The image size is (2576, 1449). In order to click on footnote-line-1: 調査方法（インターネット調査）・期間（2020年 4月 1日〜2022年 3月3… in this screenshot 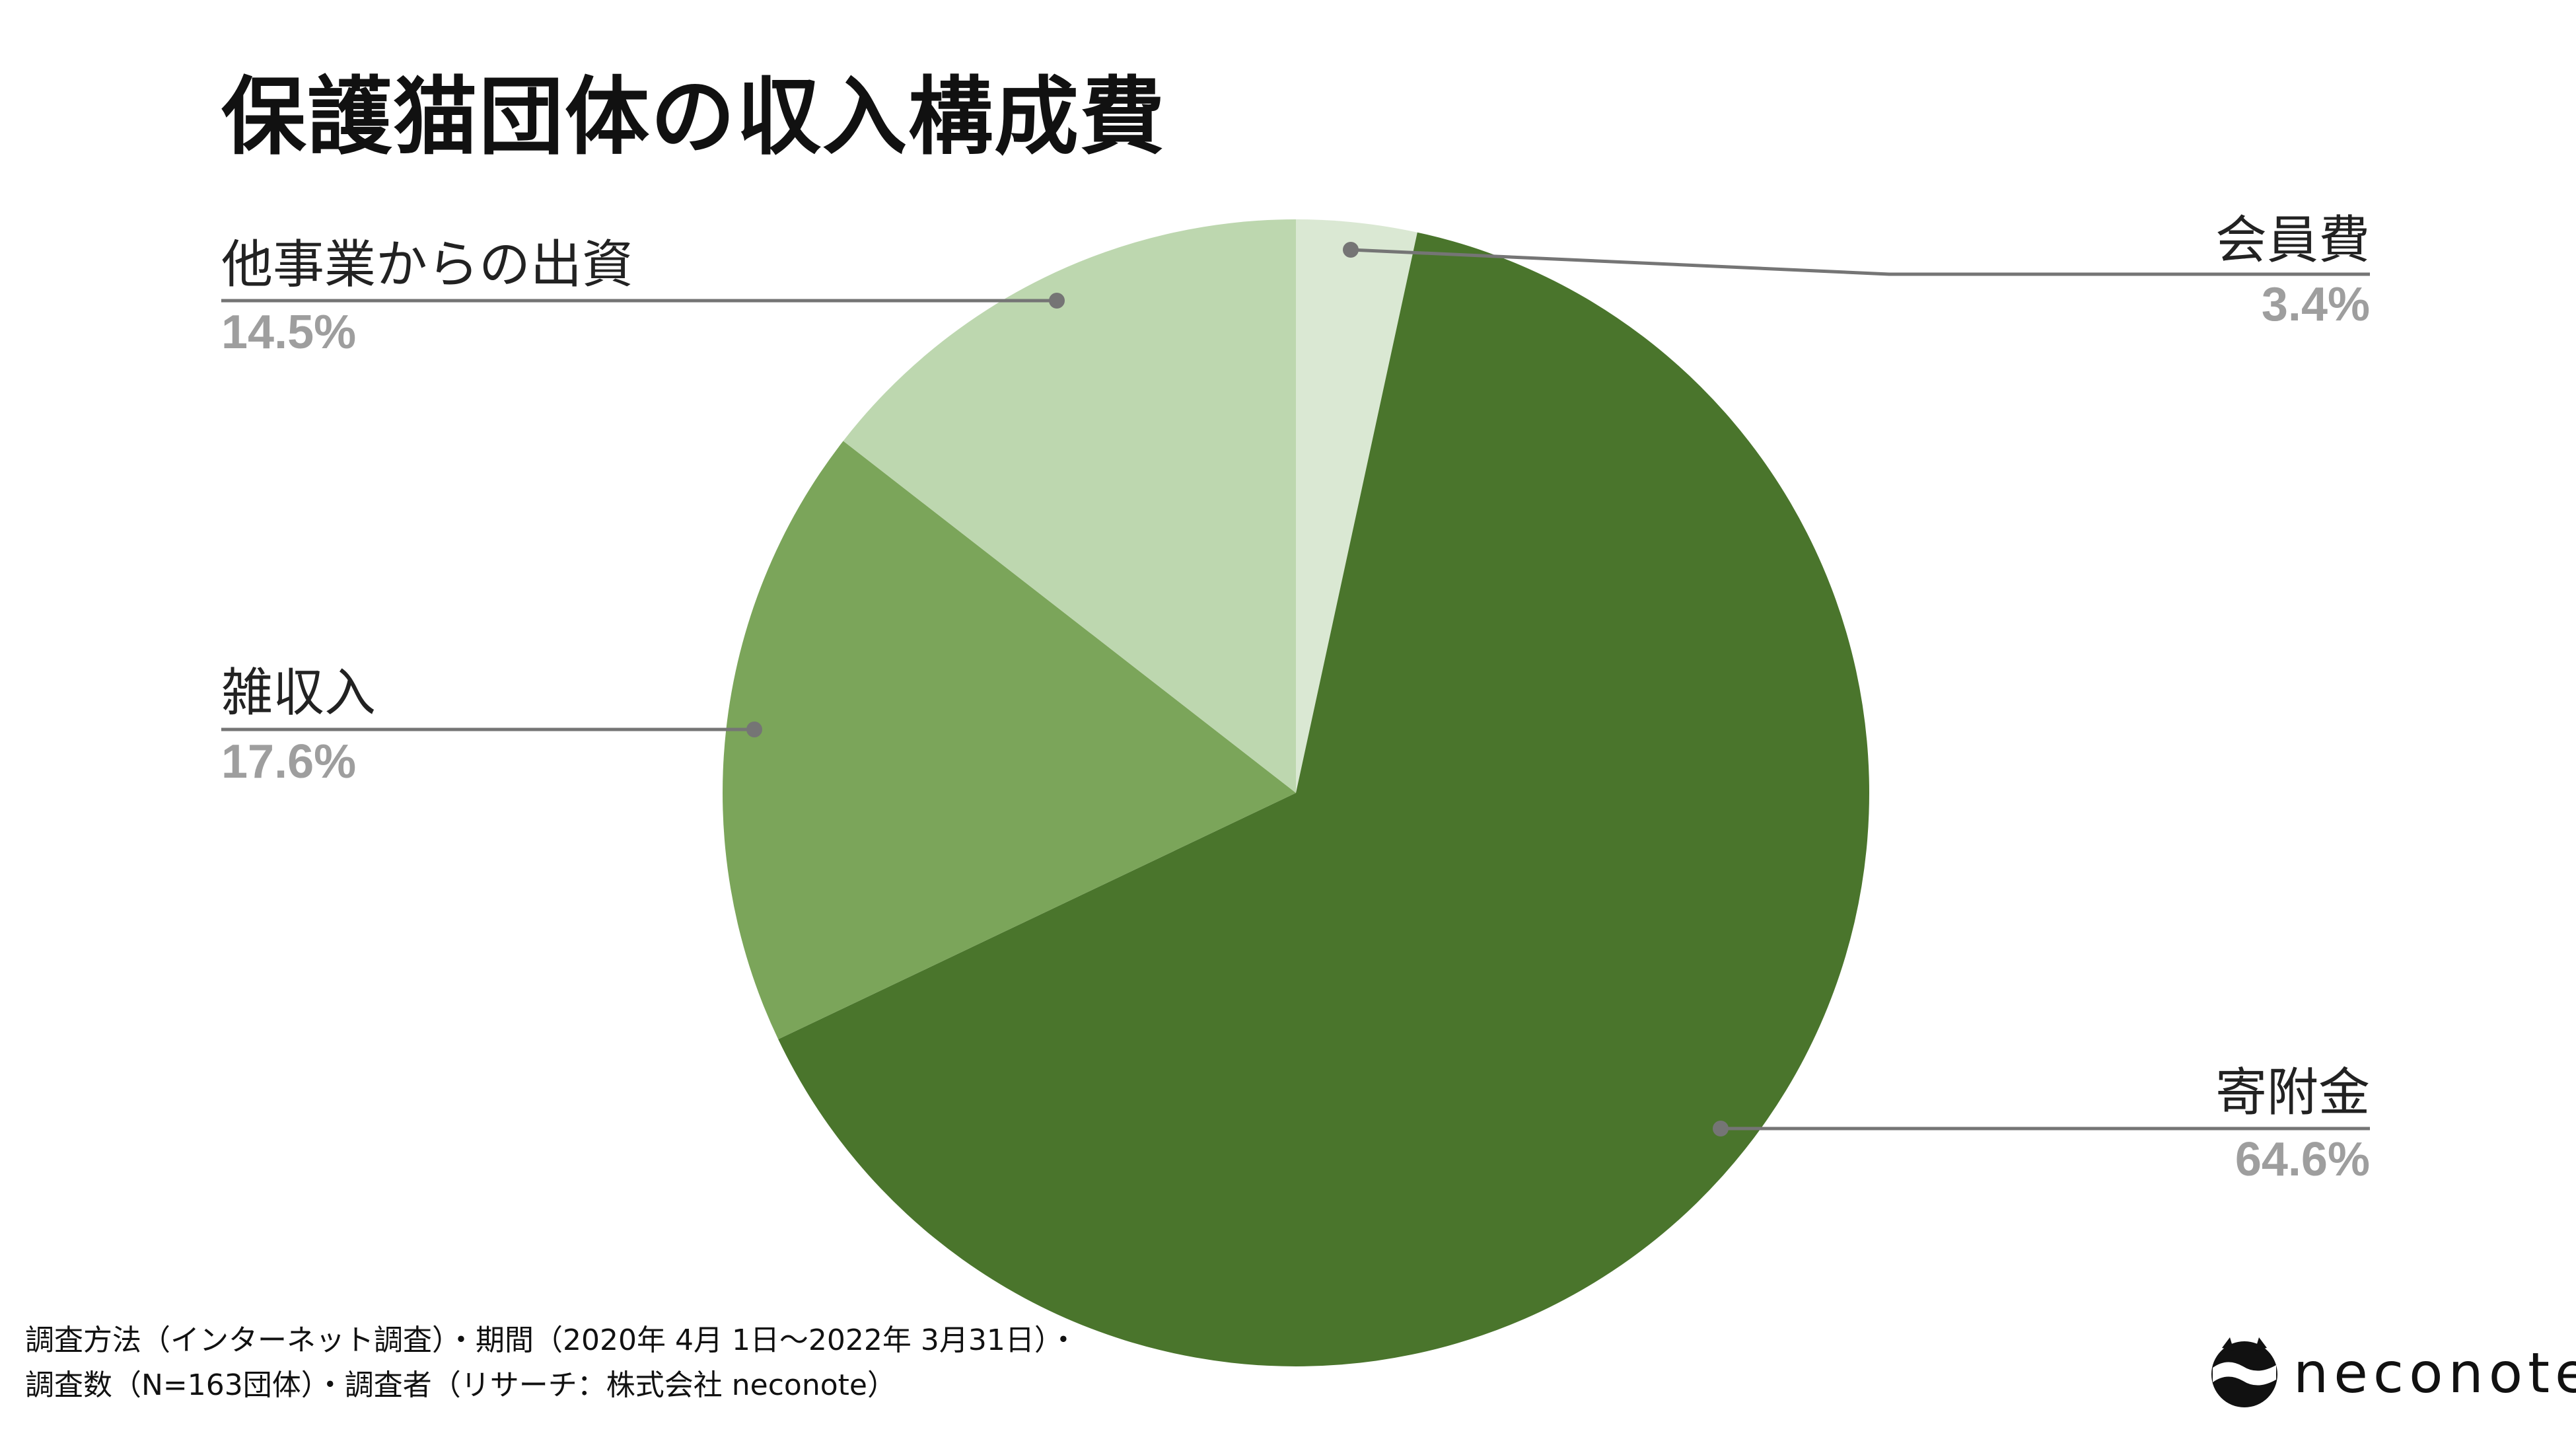, I will do `click(551, 1340)`.